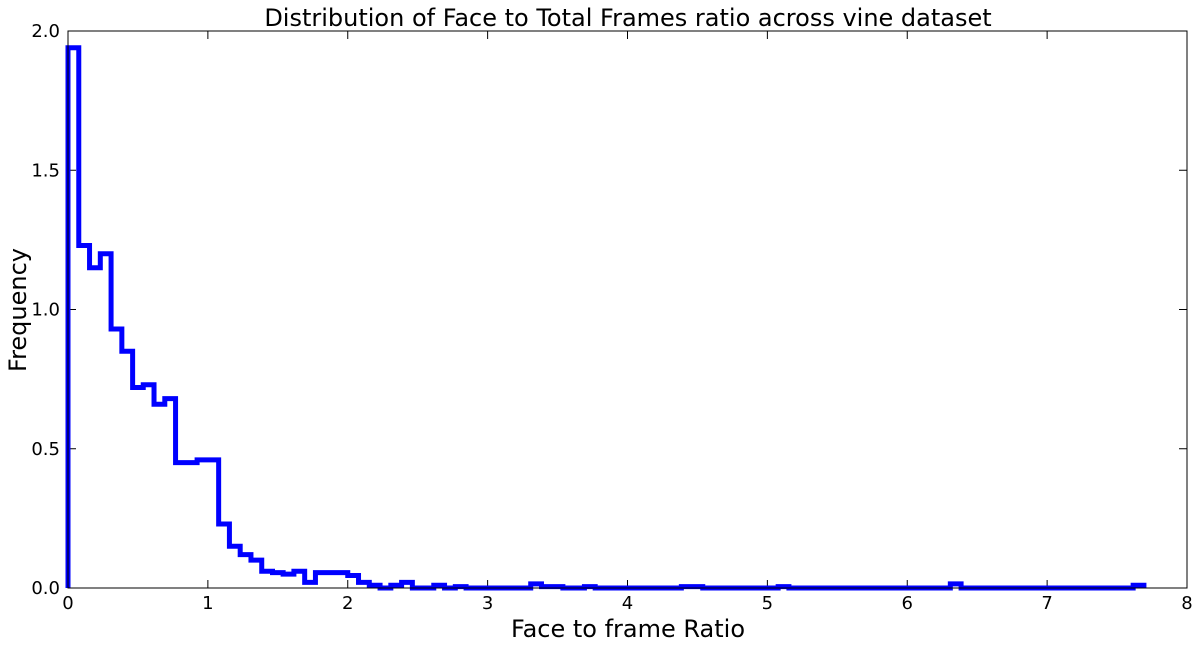 This screenshot has height=648, width=1197. Describe the element at coordinates (45, 449) in the screenshot. I see `y-tick-label: 0.5` at that location.